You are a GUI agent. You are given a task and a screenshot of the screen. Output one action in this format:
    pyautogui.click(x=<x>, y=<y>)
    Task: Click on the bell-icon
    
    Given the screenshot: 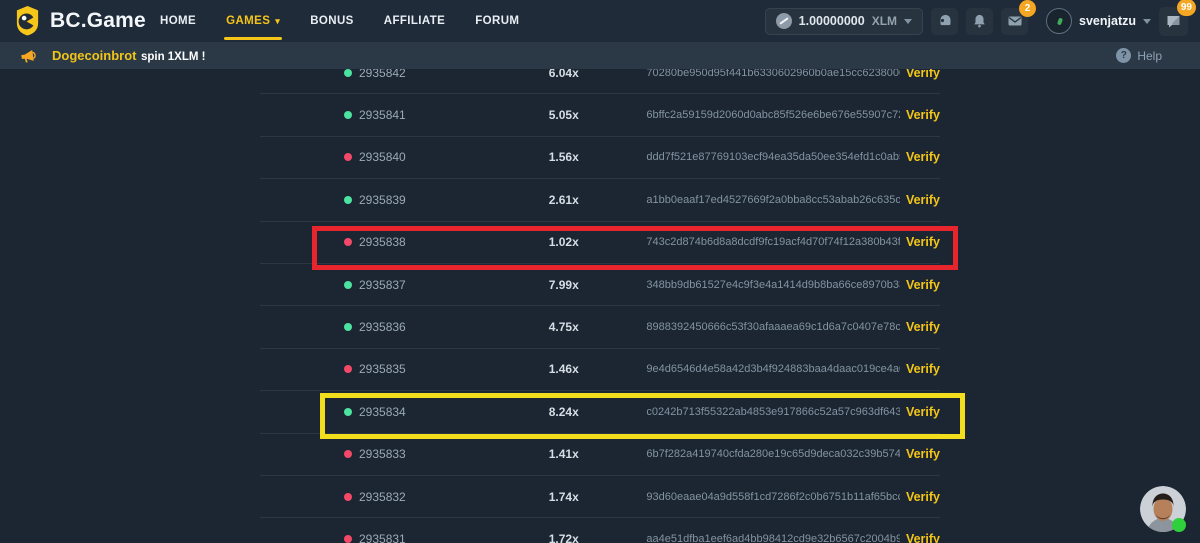 What is the action you would take?
    pyautogui.click(x=979, y=21)
    